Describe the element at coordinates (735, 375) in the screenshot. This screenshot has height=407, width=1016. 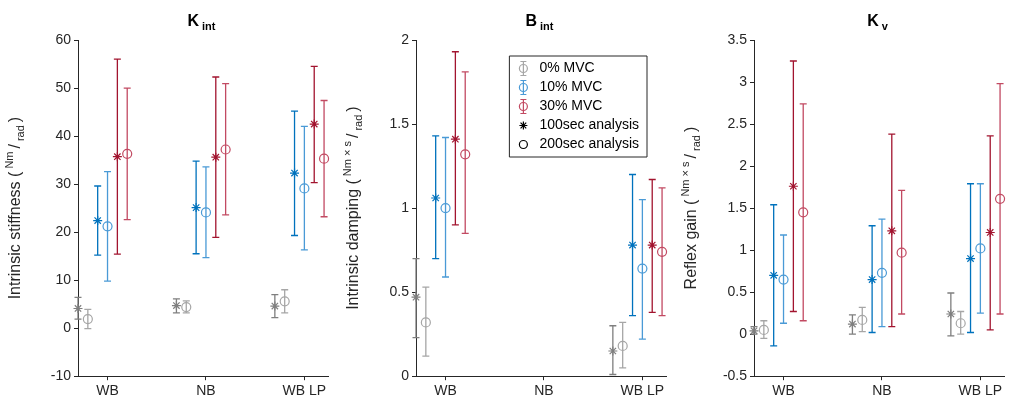
I see `y-tick-label: -0.5` at that location.